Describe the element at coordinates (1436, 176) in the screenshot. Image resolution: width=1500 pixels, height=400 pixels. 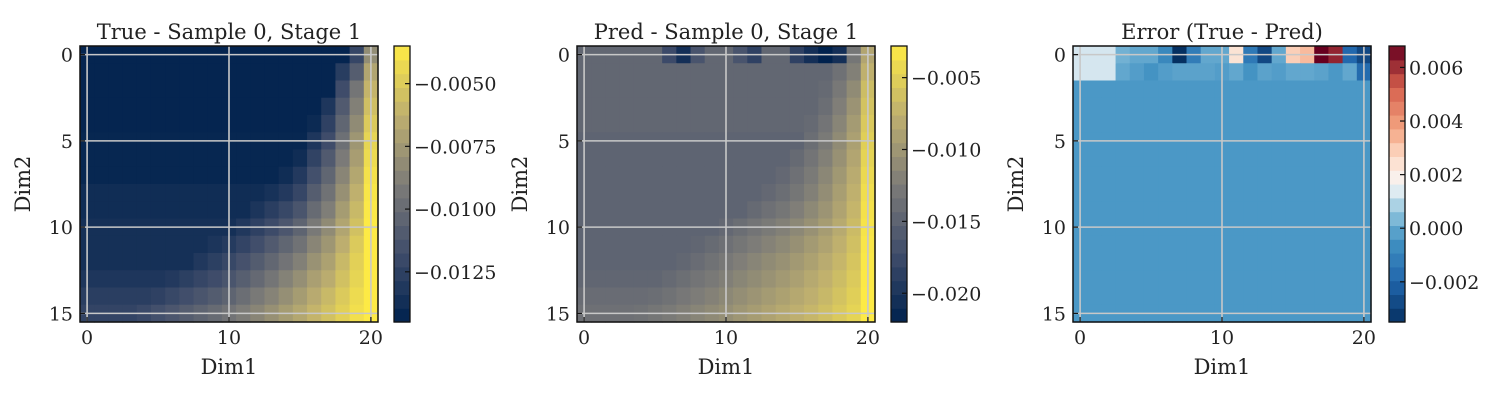
I see `colorbar-tick-label: 0.002` at that location.